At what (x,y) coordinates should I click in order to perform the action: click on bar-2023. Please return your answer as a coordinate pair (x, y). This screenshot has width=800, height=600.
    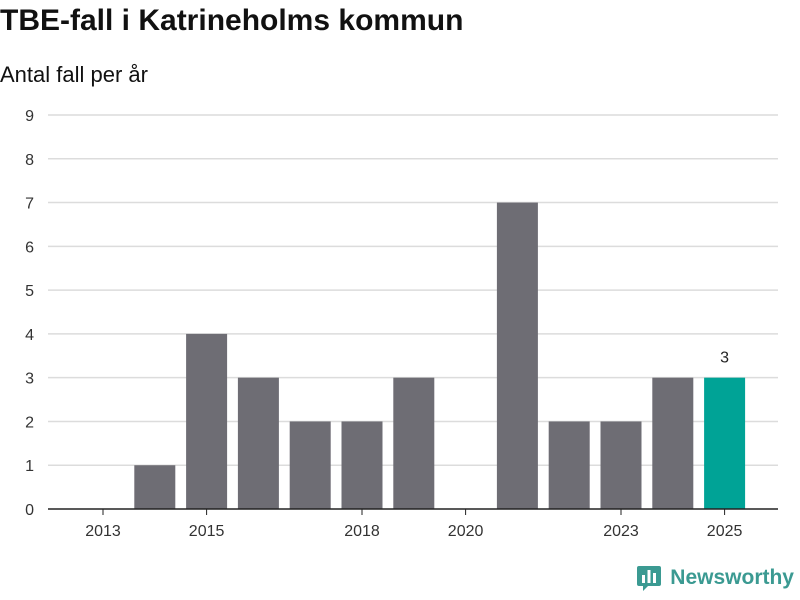
    Looking at the image, I should click on (621, 465).